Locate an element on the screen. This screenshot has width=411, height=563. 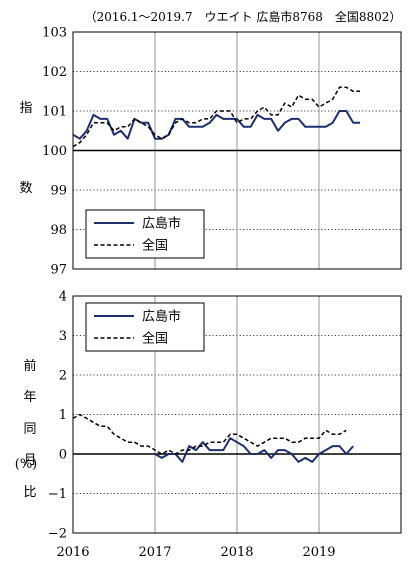
y-tick-label: 2 is located at coordinates (63, 376).